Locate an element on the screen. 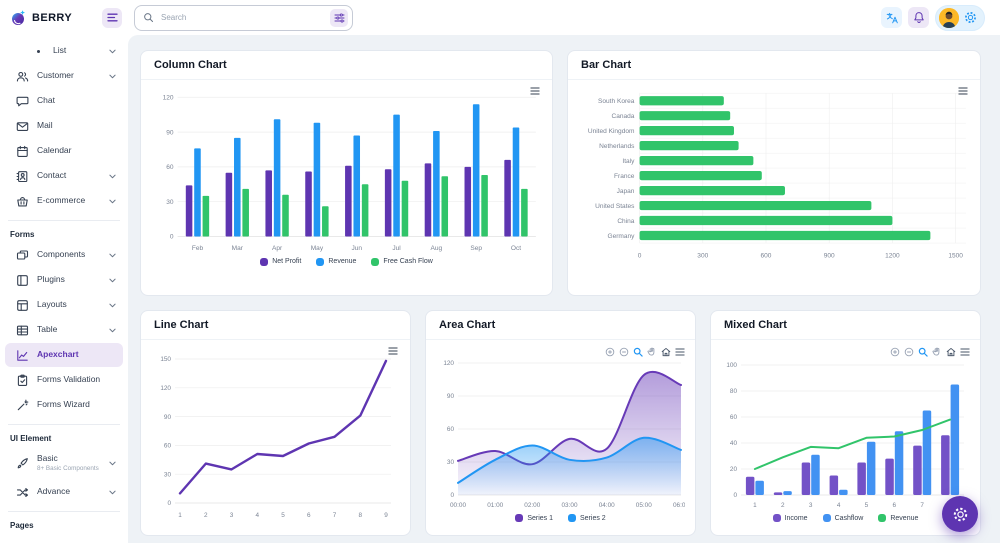  sidebar-item-calendar: Calendar is located at coordinates (64, 151).